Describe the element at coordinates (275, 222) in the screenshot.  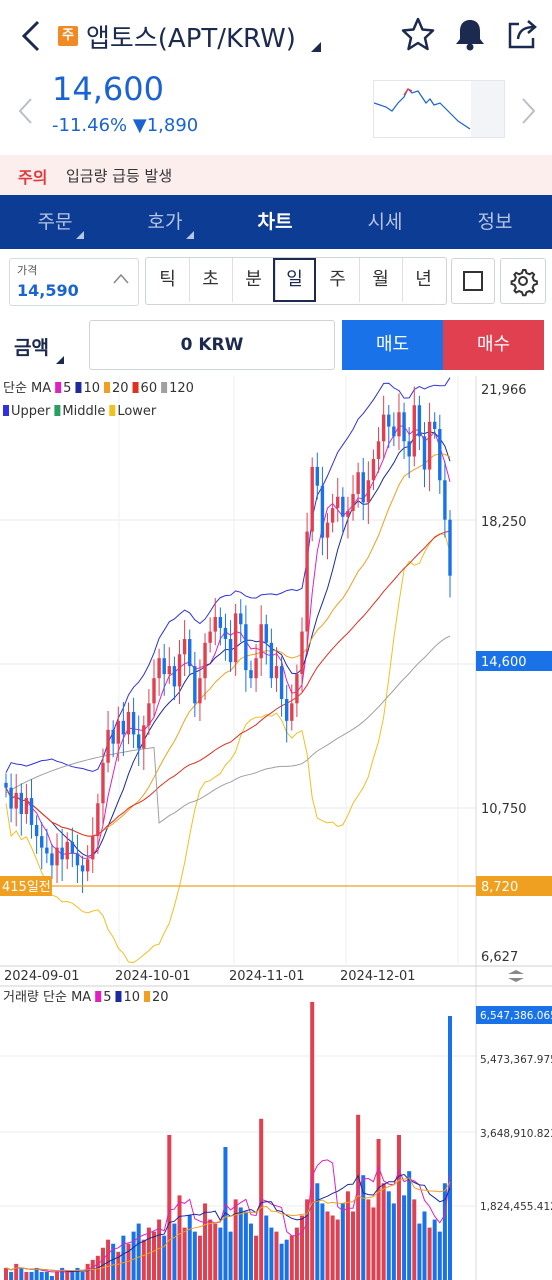
I see `tab-chart: 차트` at that location.